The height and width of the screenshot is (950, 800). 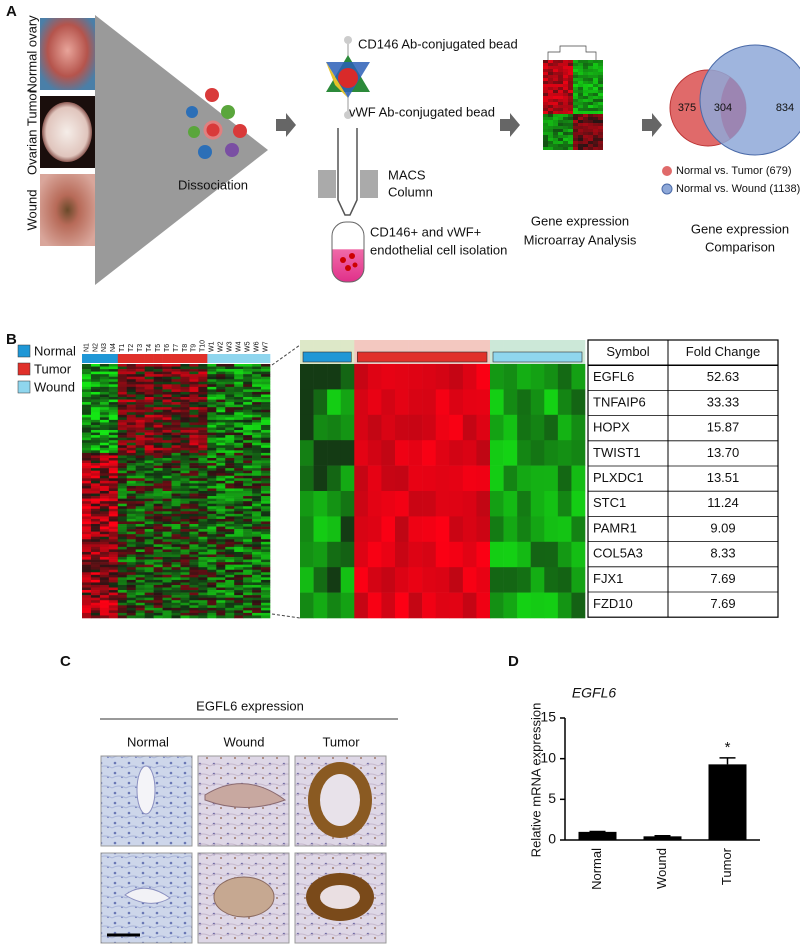 What do you see at coordinates (683, 478) in the screenshot?
I see `table-border` at bounding box center [683, 478].